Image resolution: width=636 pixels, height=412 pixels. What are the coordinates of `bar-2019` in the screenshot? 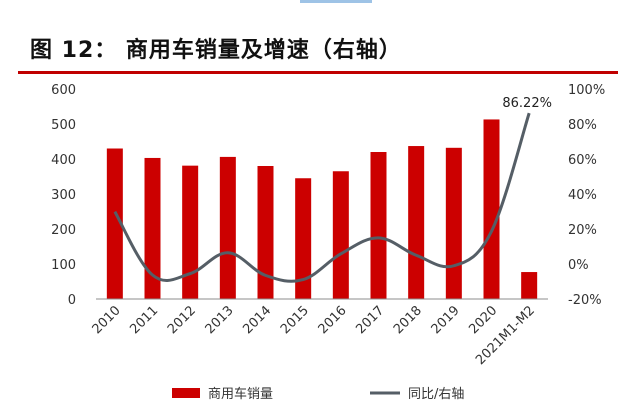 It's located at (453, 223).